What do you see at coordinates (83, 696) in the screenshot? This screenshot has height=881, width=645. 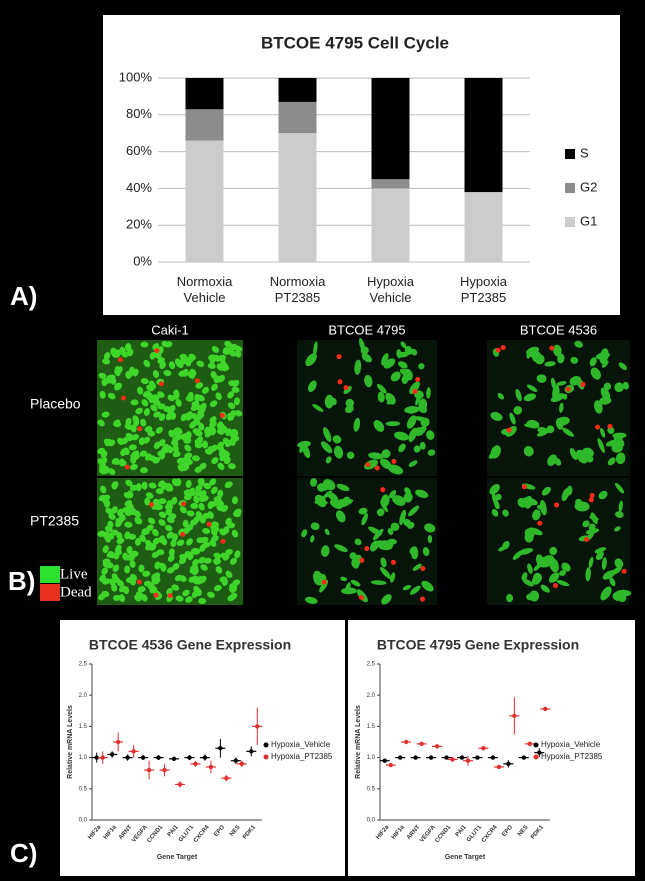 I see `y-tick-label: 2.0` at bounding box center [83, 696].